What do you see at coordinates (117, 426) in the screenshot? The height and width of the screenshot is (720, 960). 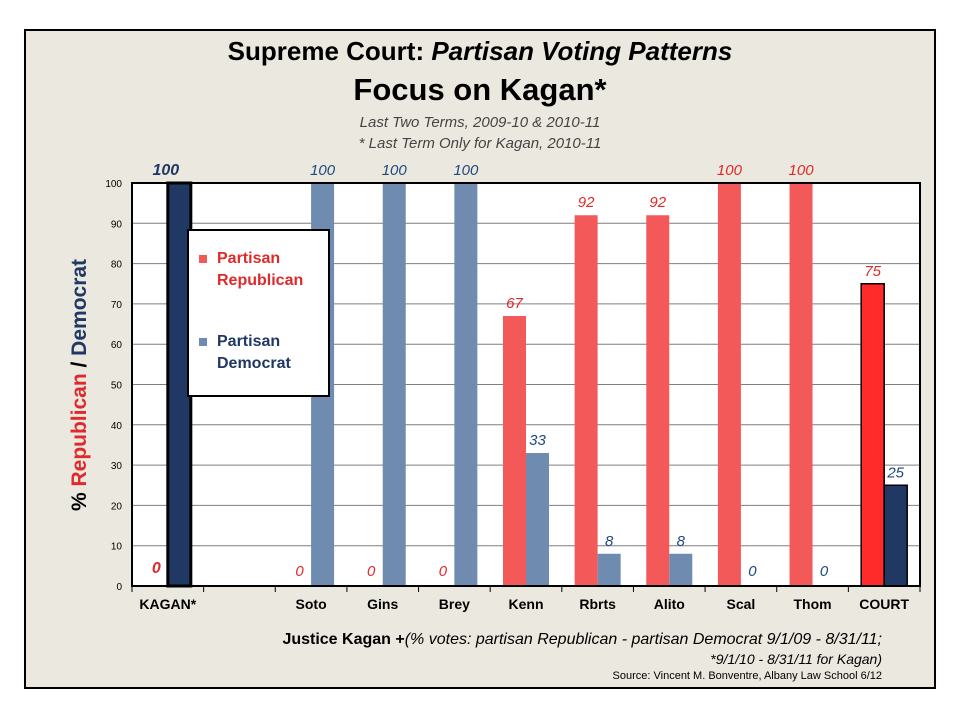 I see `y-tick-label: 40` at bounding box center [117, 426].